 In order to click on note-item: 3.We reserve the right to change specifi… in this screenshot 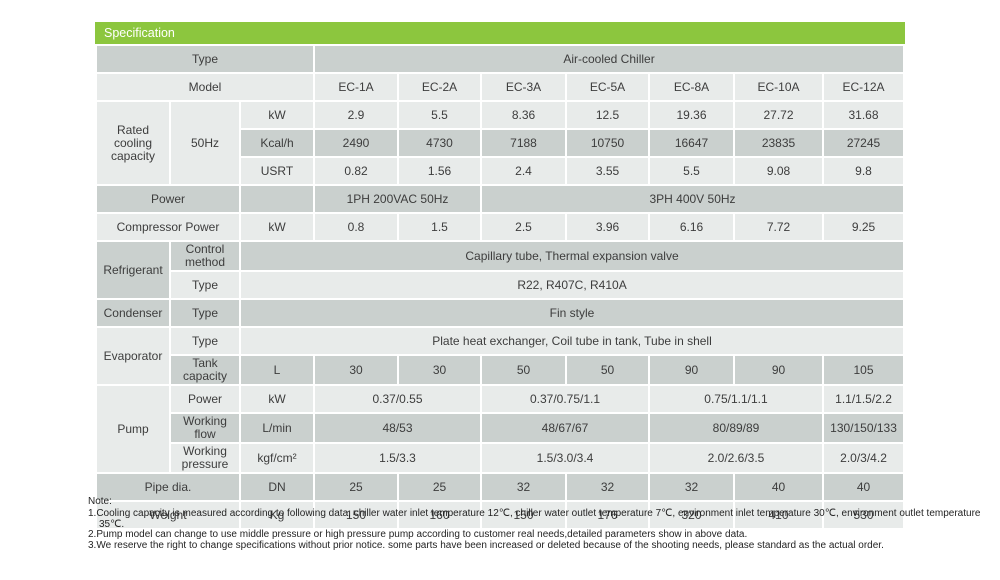, I will do `click(486, 546)`.